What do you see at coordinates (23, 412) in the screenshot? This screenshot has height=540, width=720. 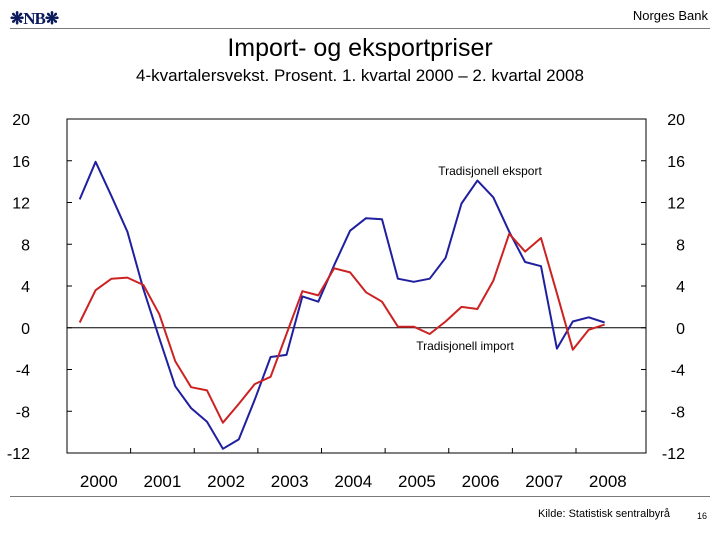 I see `y-tick-label-left: -8` at bounding box center [23, 412].